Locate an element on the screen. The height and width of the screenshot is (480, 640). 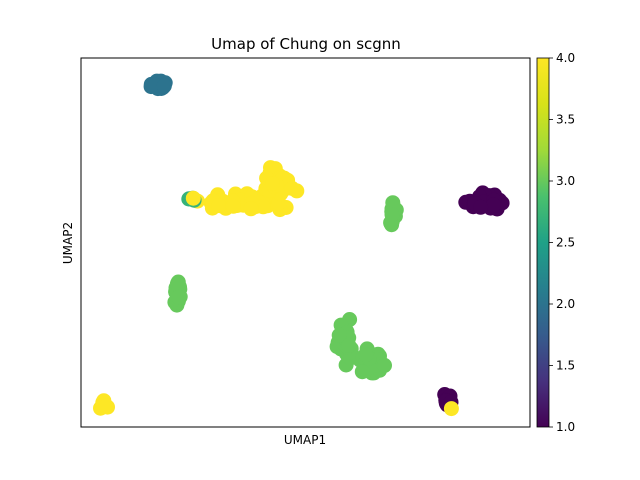
colorbar-ticks: 1.0 1.5 2.0 2.5 3.0 3.5 4.0 is located at coordinates (562, 242).